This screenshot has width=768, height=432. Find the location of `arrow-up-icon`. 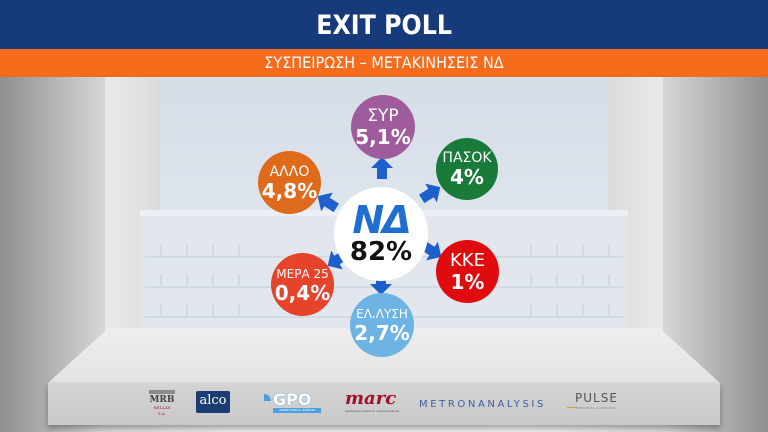

arrow-up-icon is located at coordinates (382, 168).